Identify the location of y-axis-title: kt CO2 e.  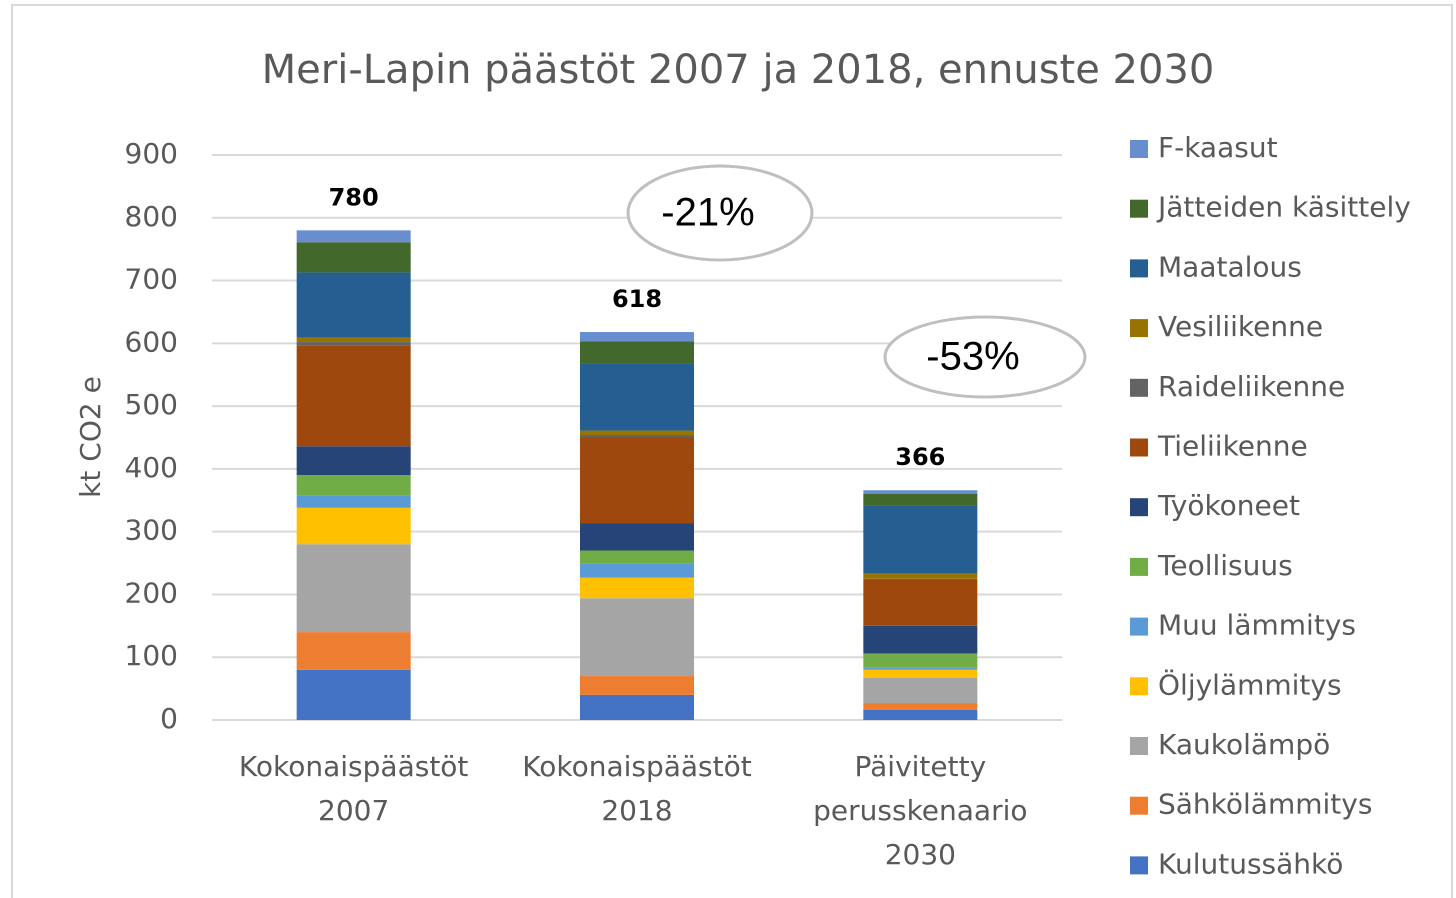
(90, 437).